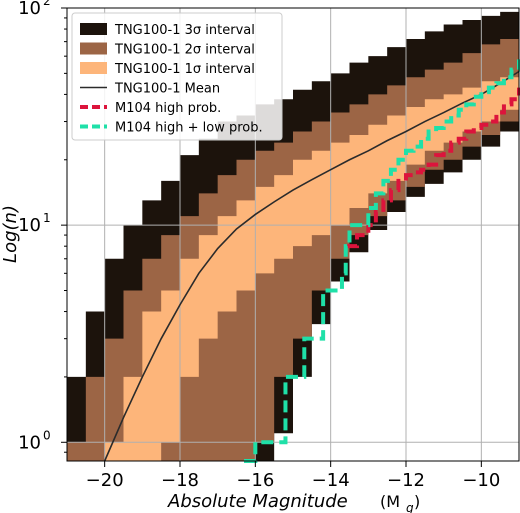  What do you see at coordinates (167, 89) in the screenshot?
I see `legend-label: TNG100-1 Mean` at bounding box center [167, 89].